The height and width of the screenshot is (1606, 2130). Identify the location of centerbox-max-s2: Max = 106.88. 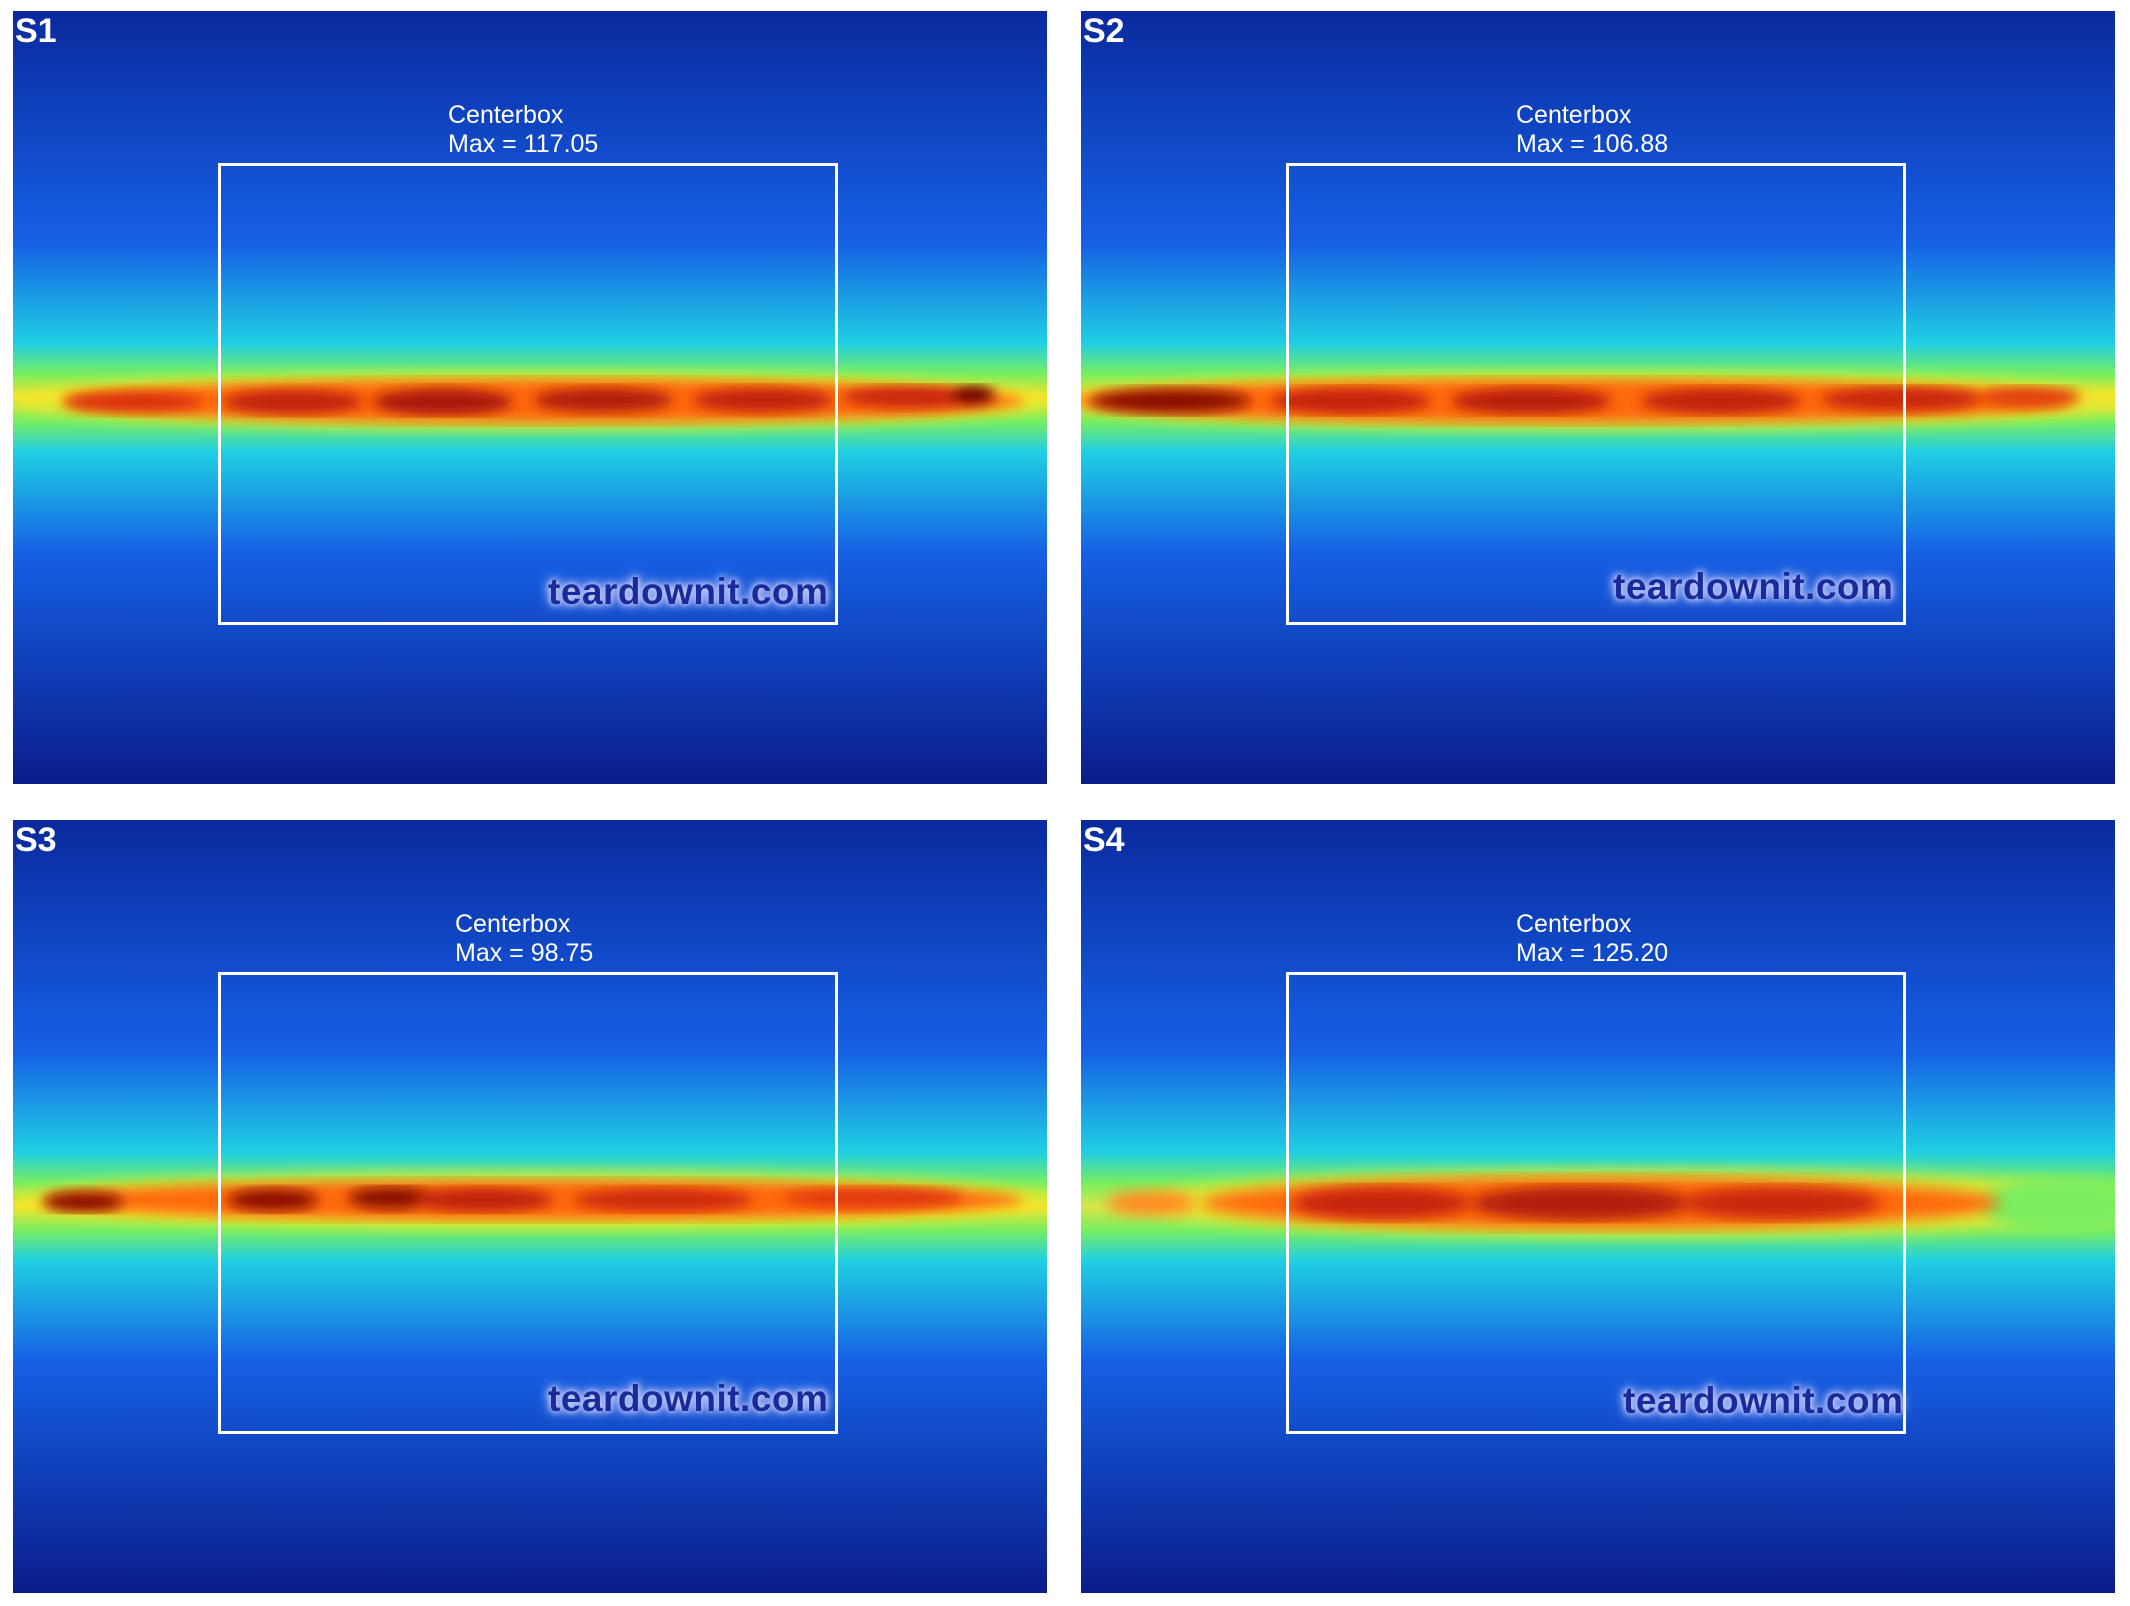
(1592, 144).